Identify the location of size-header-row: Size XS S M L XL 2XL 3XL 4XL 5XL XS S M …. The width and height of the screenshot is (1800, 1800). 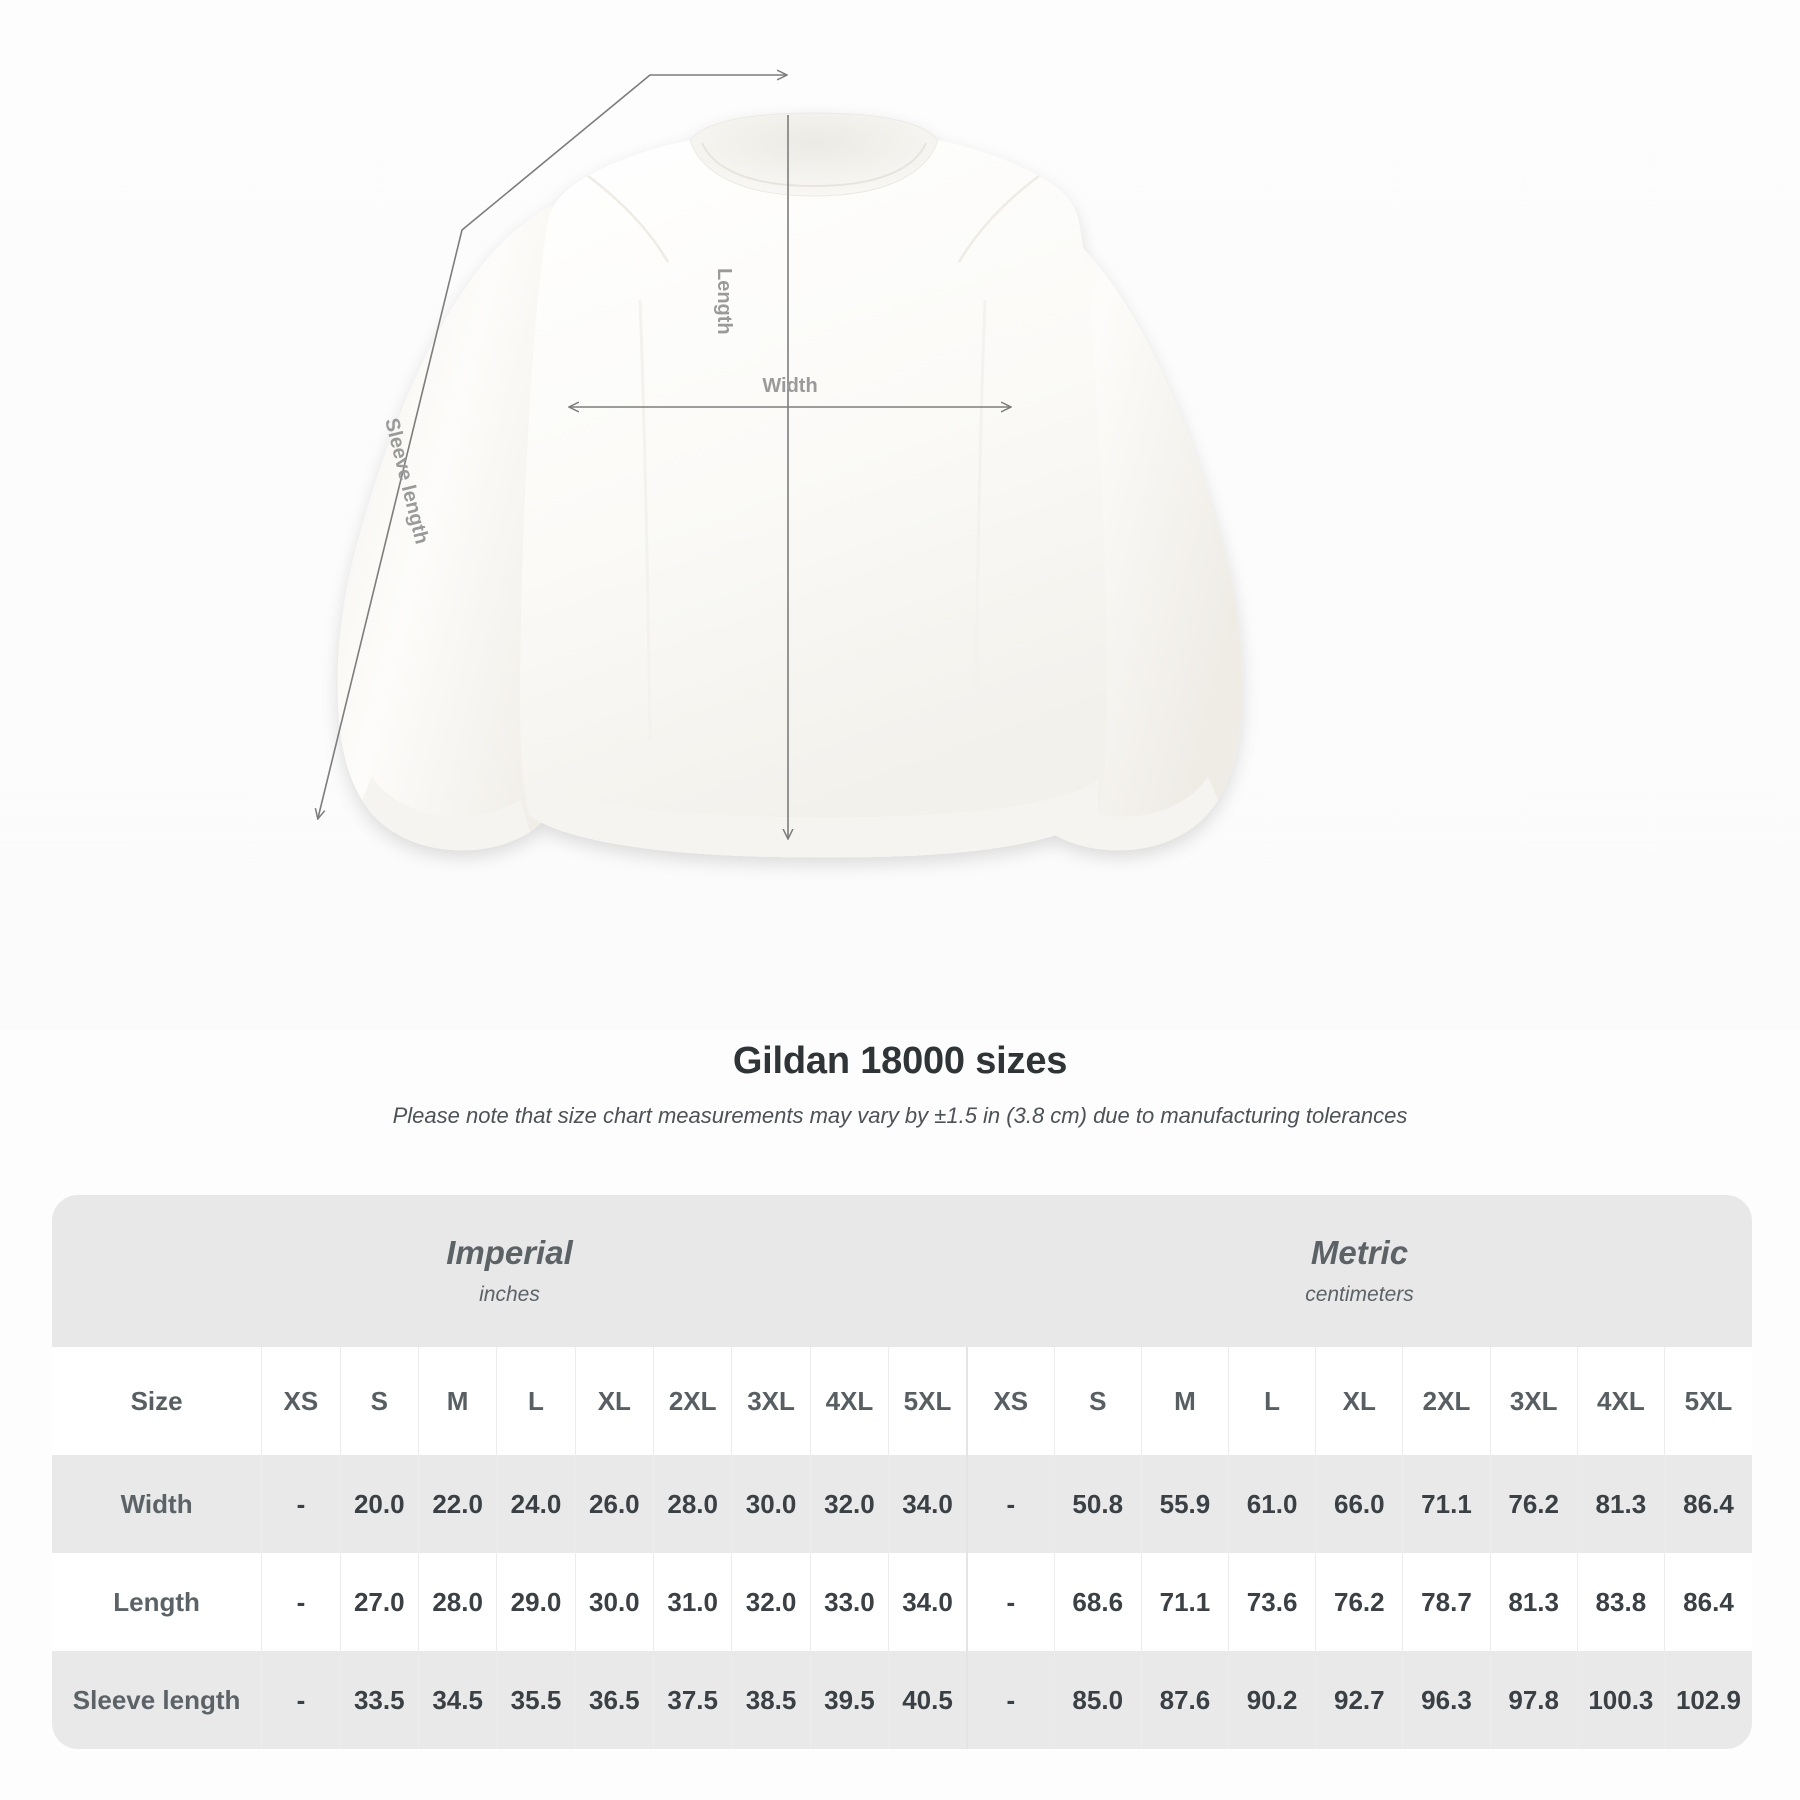
(902, 1401).